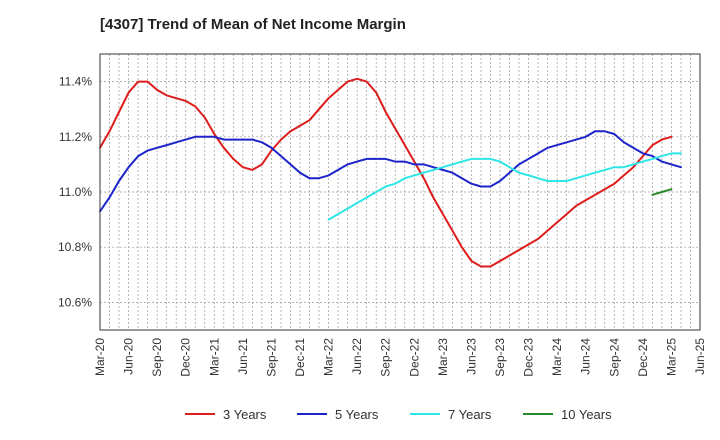  I want to click on x-tick-label: Mar-22, so click(329, 357).